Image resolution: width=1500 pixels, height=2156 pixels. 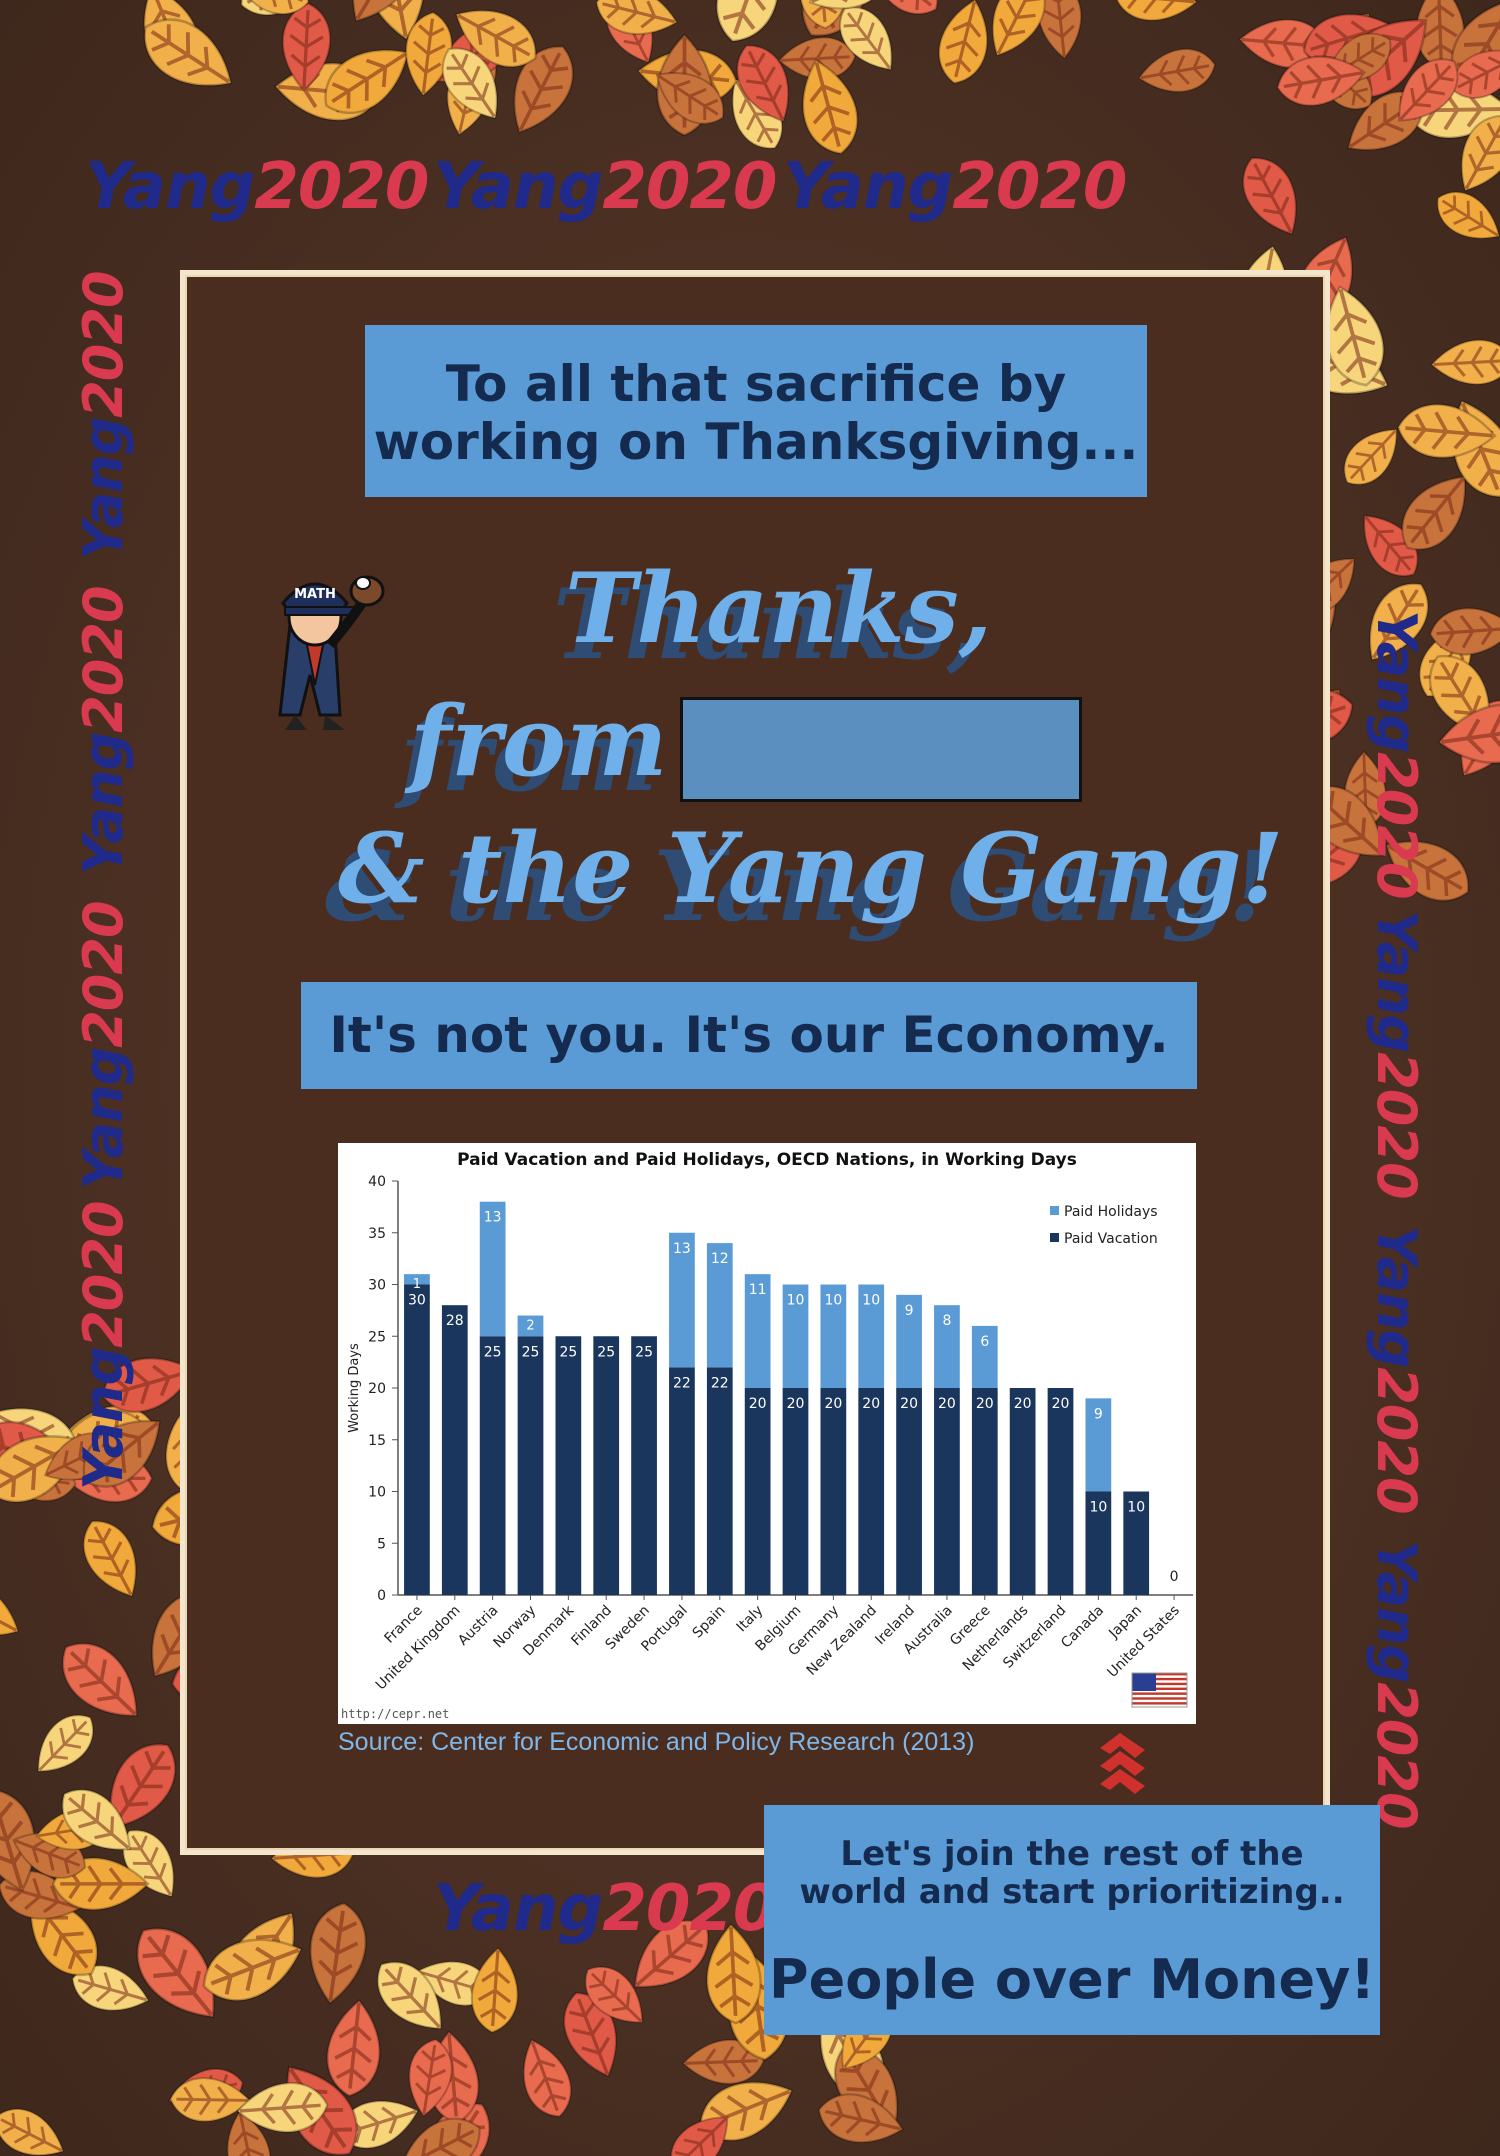 What do you see at coordinates (1072, 1854) in the screenshot?
I see `banner-bottom-line1: Let's join the rest of the` at bounding box center [1072, 1854].